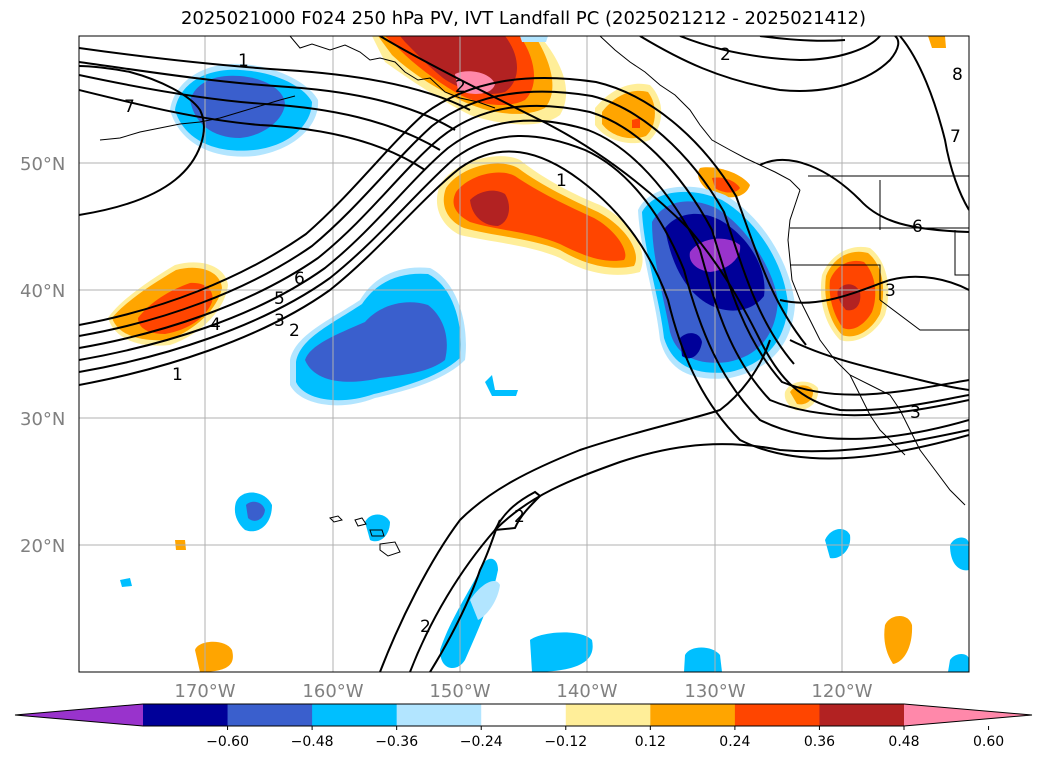 This screenshot has height=765, width=1047. Describe the element at coordinates (636, 123) in the screenshot. I see `anomaly-red-dot-bc` at that location.